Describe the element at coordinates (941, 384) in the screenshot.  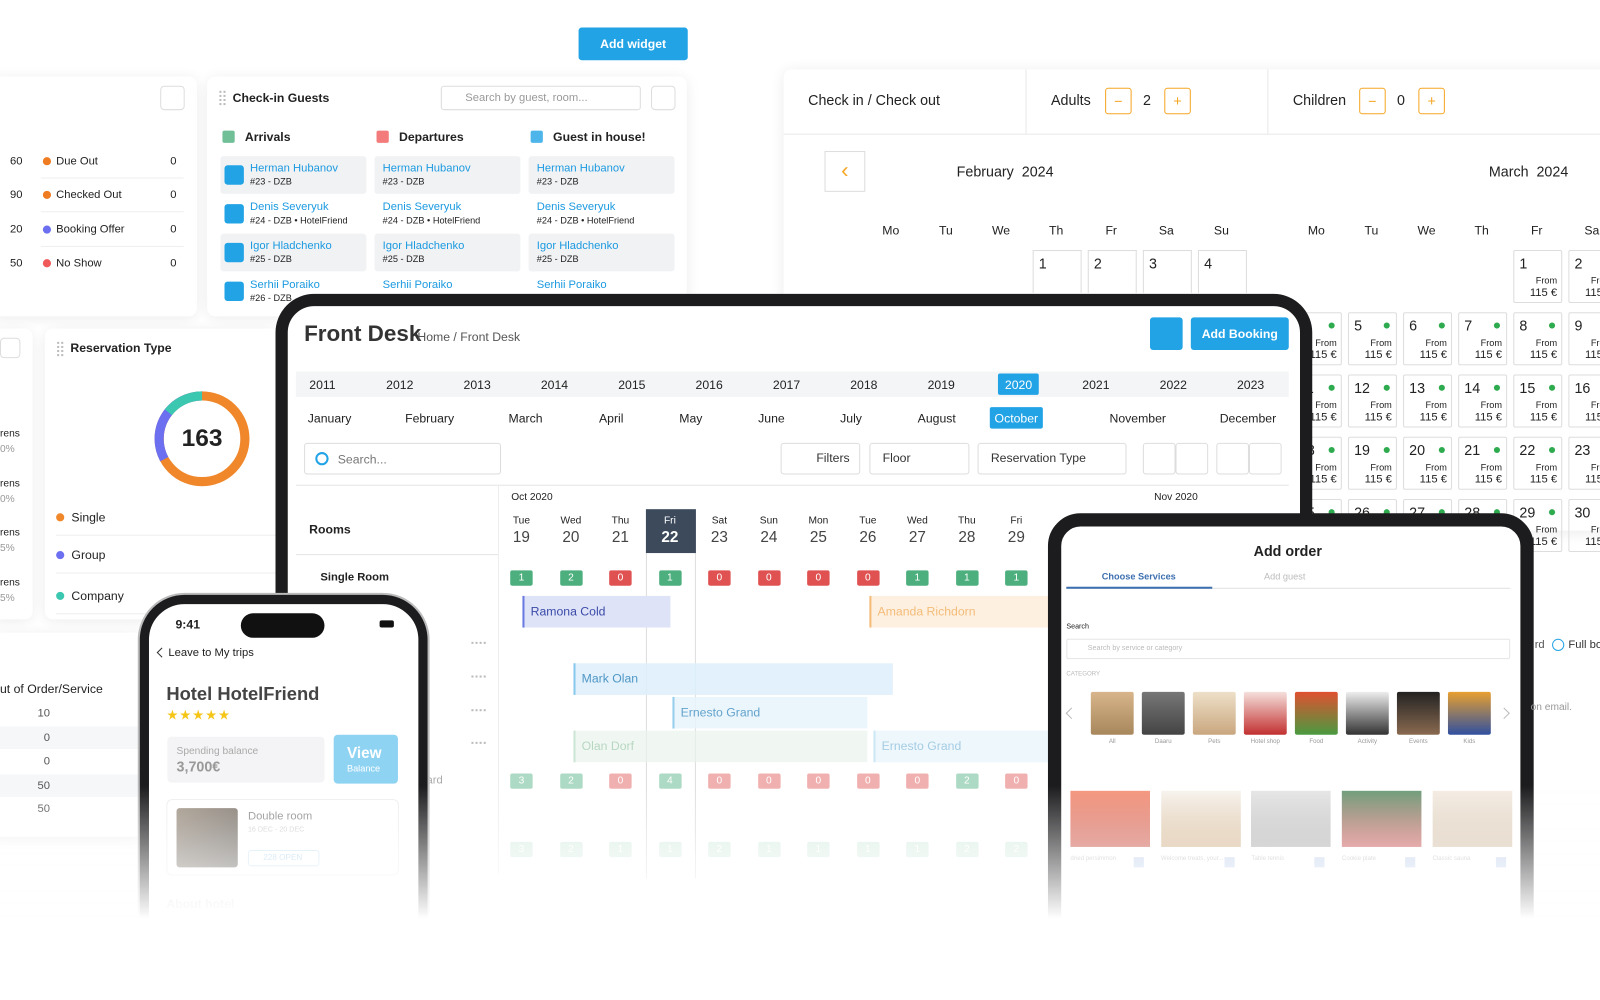
I see `year-tab: 2019` at that location.